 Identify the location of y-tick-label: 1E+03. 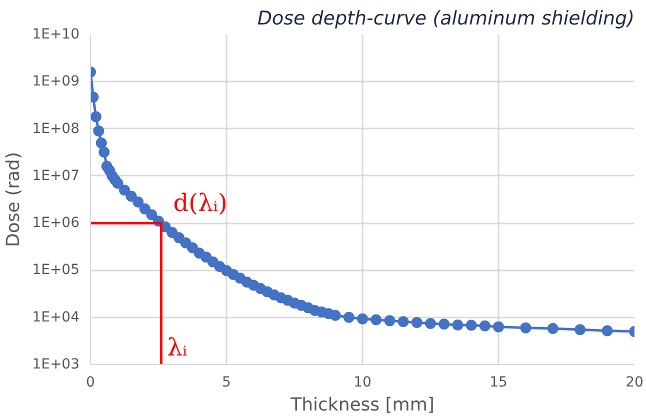
(56, 364).